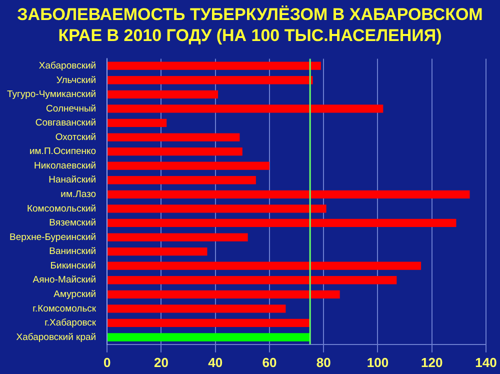 The height and width of the screenshot is (374, 500). What do you see at coordinates (53, 237) in the screenshot?
I see `y-tick-label: Верхне-Буреинский` at bounding box center [53, 237].